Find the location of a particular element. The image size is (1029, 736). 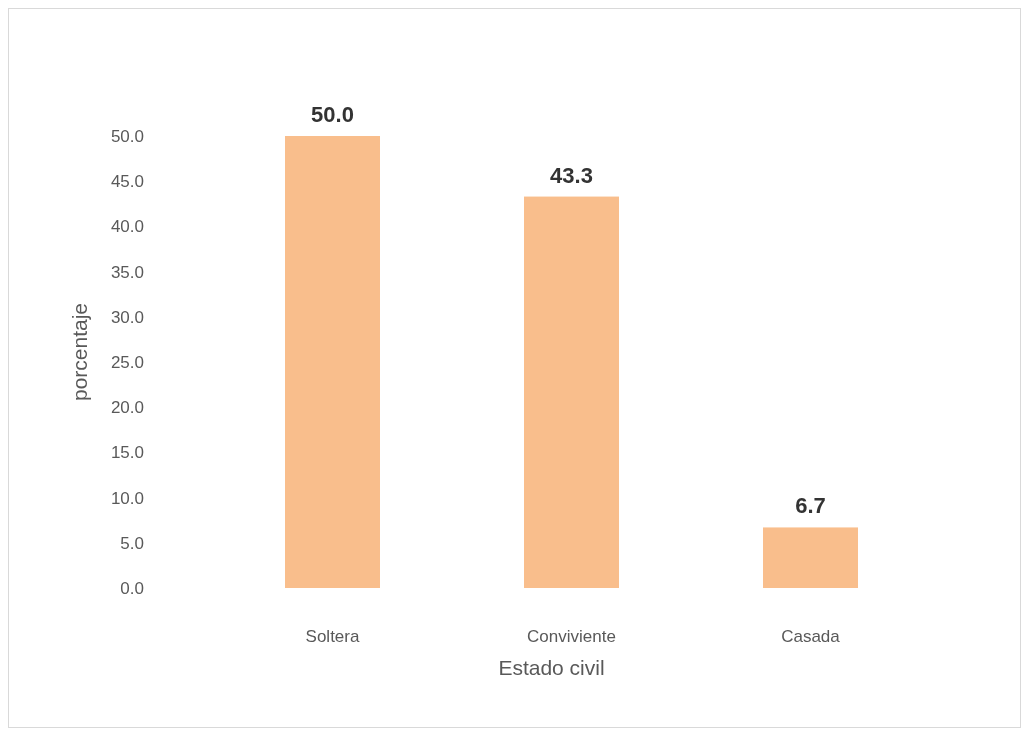

data-label: 50.0 is located at coordinates (332, 114).